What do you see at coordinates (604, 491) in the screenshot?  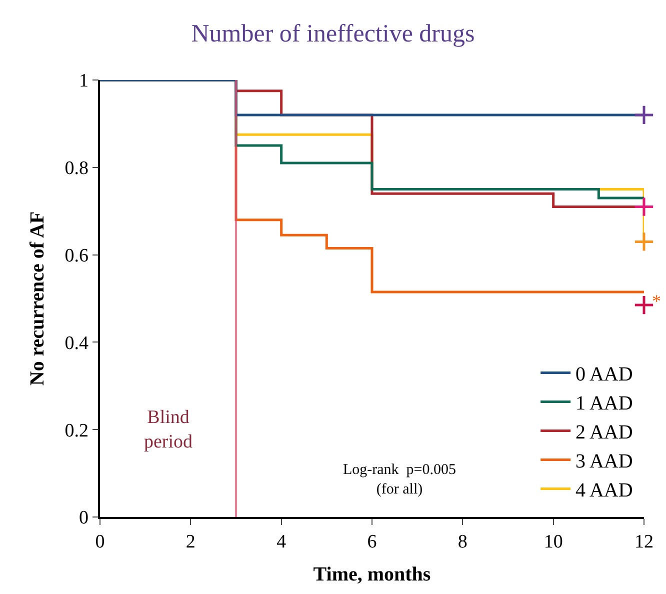 I see `legend-label: 4 AAD` at bounding box center [604, 491].